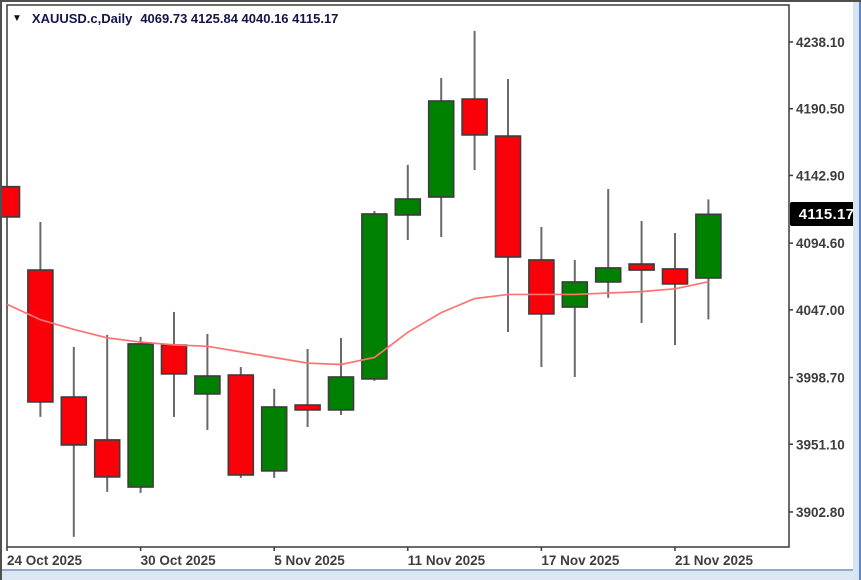 Image resolution: width=861 pixels, height=580 pixels. I want to click on x-axis-label: 17 Nov 2025, so click(580, 560).